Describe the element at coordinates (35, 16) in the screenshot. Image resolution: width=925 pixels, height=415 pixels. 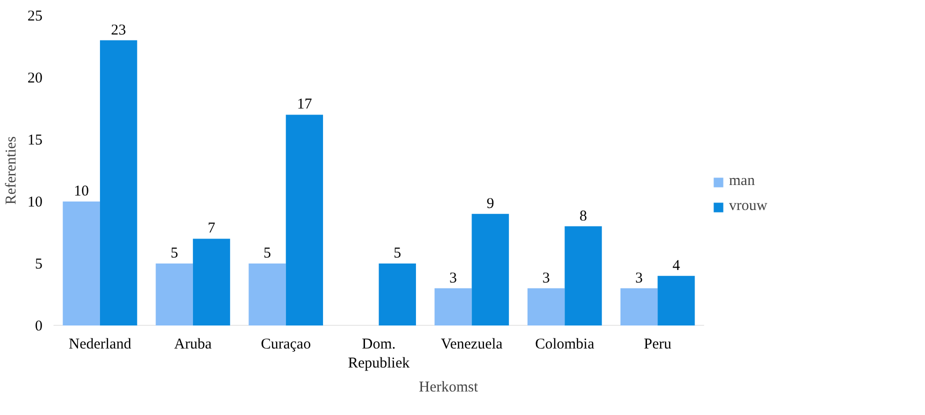
I see `y-tick-label: 25` at that location.